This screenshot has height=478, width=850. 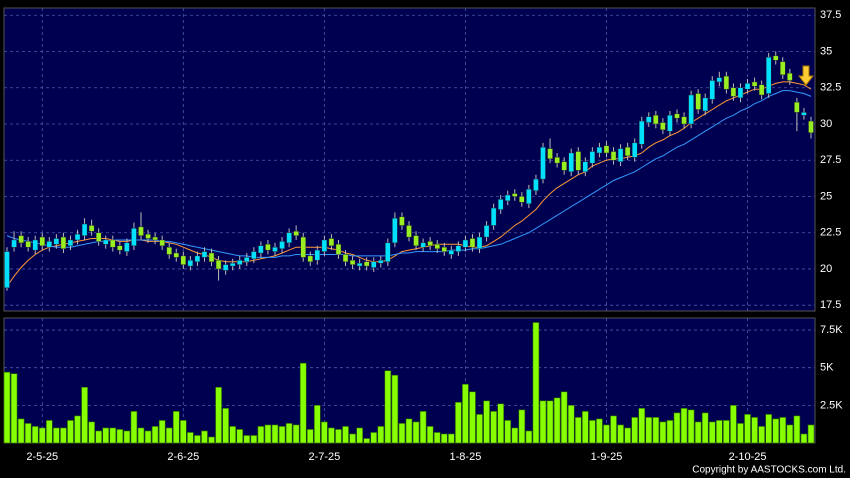 I want to click on y-tick-label: 37.5, so click(x=830, y=15).